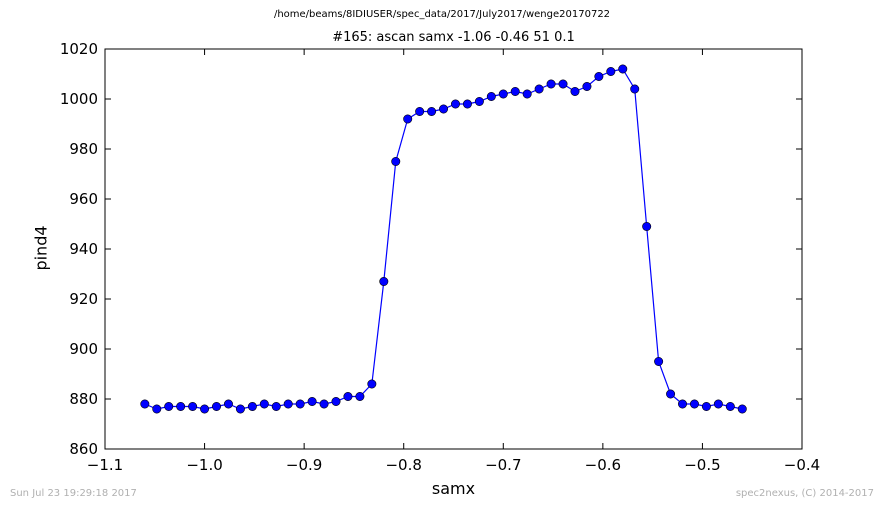  I want to click on x-tick-label: −0.8, so click(403, 465).